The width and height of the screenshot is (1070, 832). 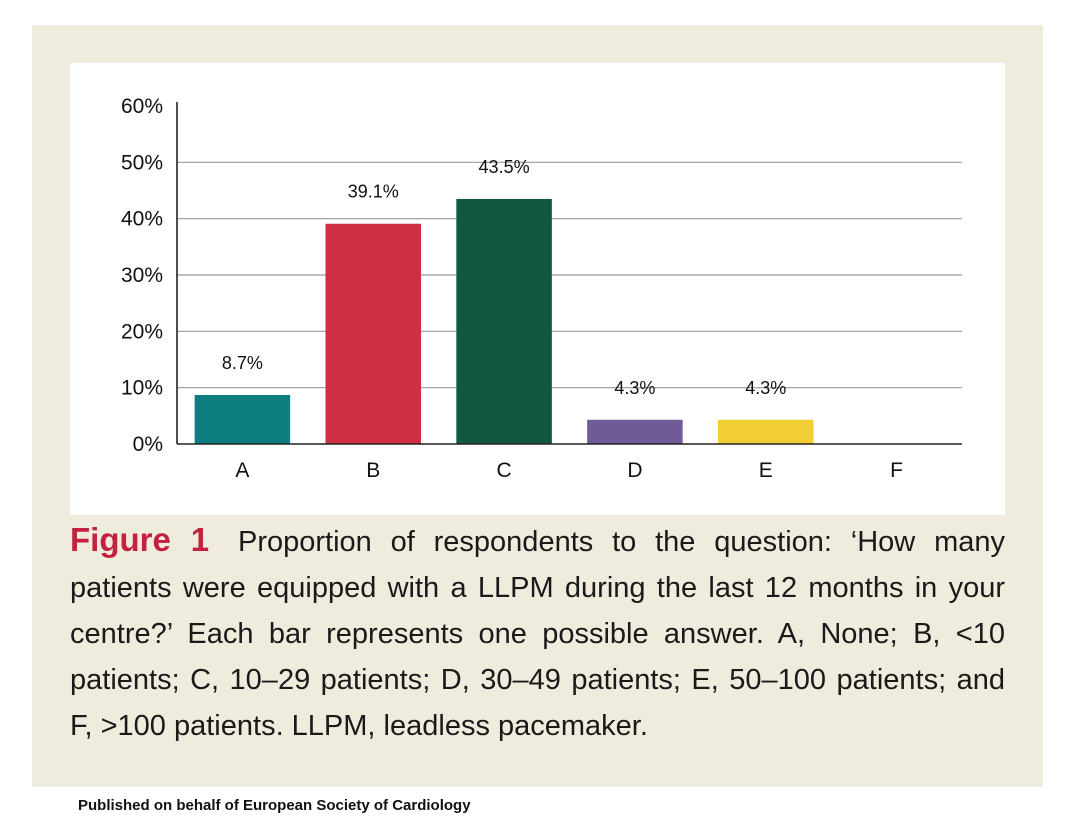 I want to click on data-label-b: 39.1%, so click(x=373, y=192).